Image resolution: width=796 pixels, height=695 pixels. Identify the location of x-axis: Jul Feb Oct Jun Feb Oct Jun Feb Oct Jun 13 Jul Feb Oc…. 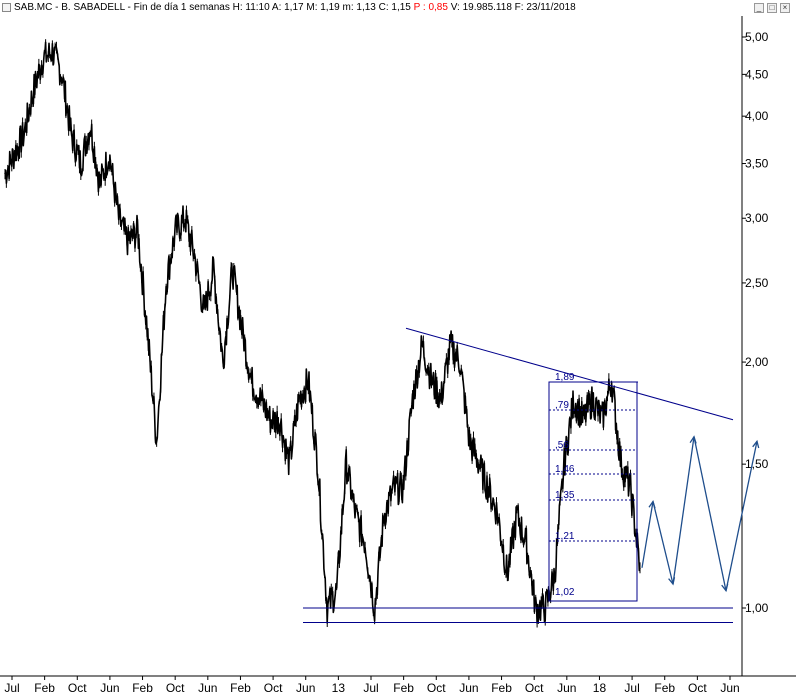
(398, 685).